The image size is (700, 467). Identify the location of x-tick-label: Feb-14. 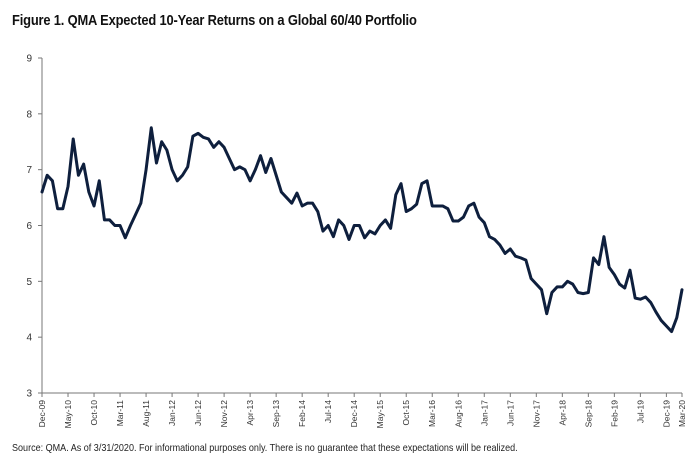
(302, 413).